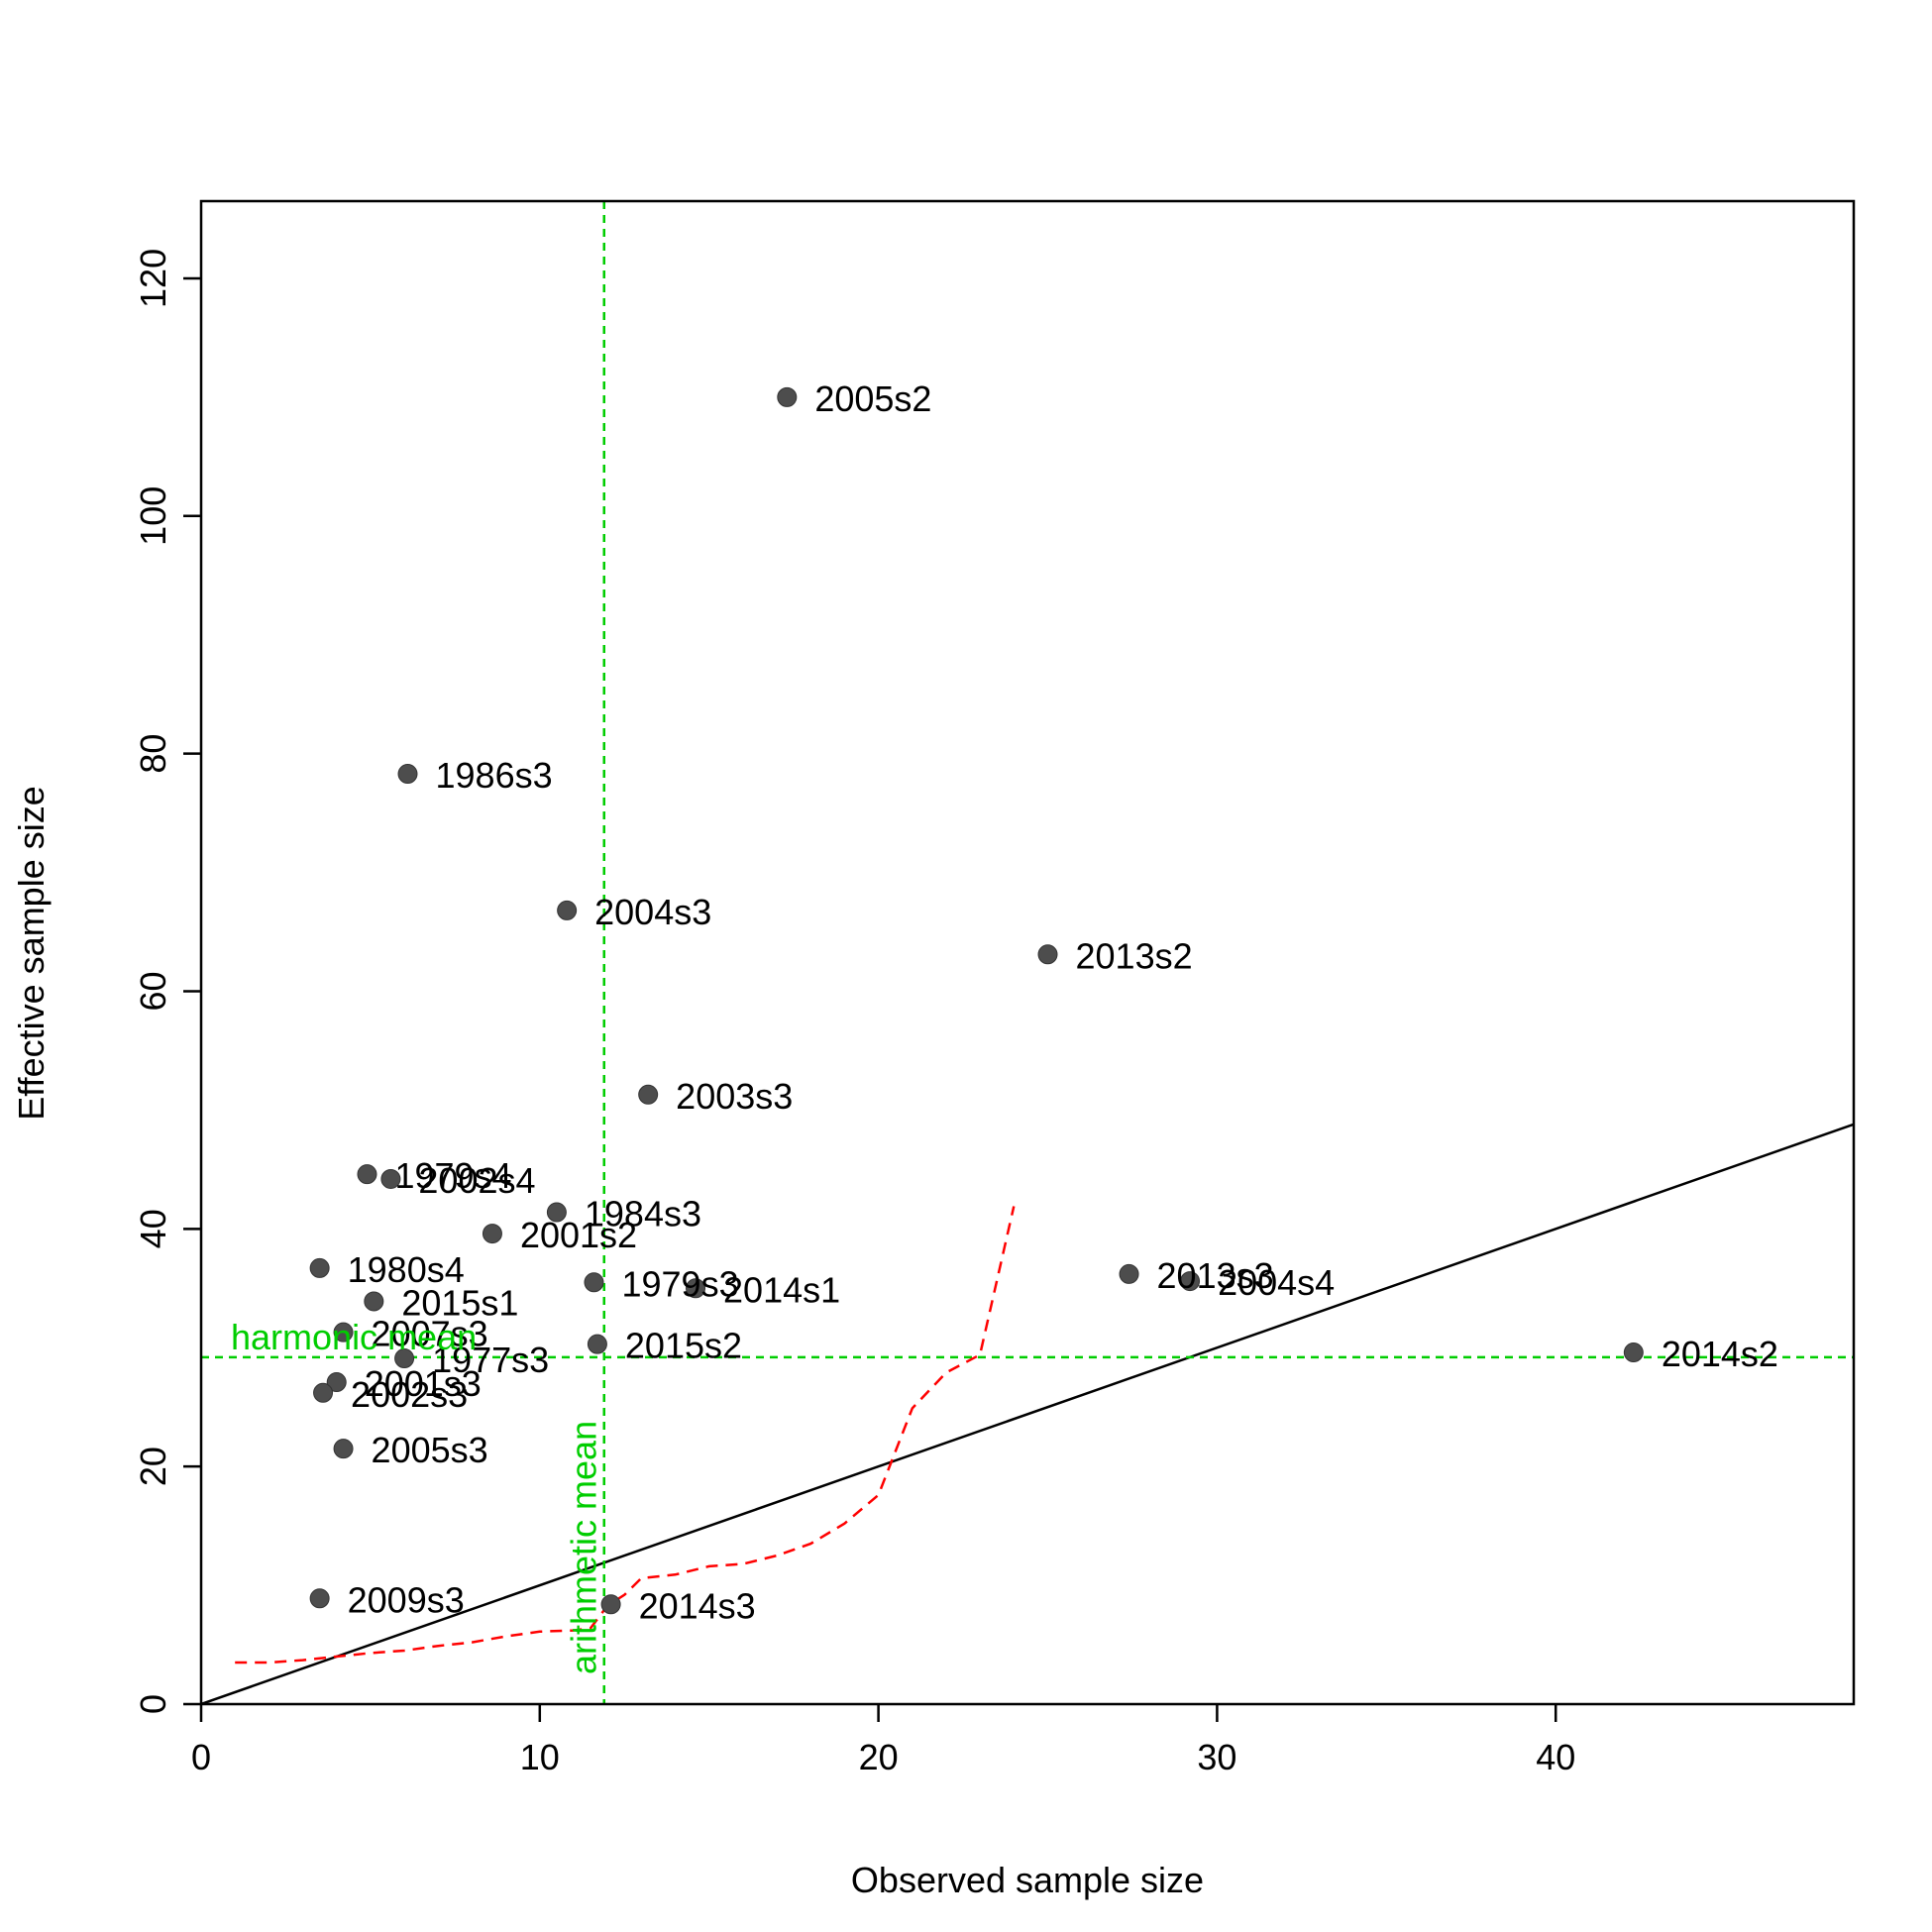 This screenshot has height=1932, width=1932. Describe the element at coordinates (430, 1334) in the screenshot. I see `point-label: 2007s3` at that location.